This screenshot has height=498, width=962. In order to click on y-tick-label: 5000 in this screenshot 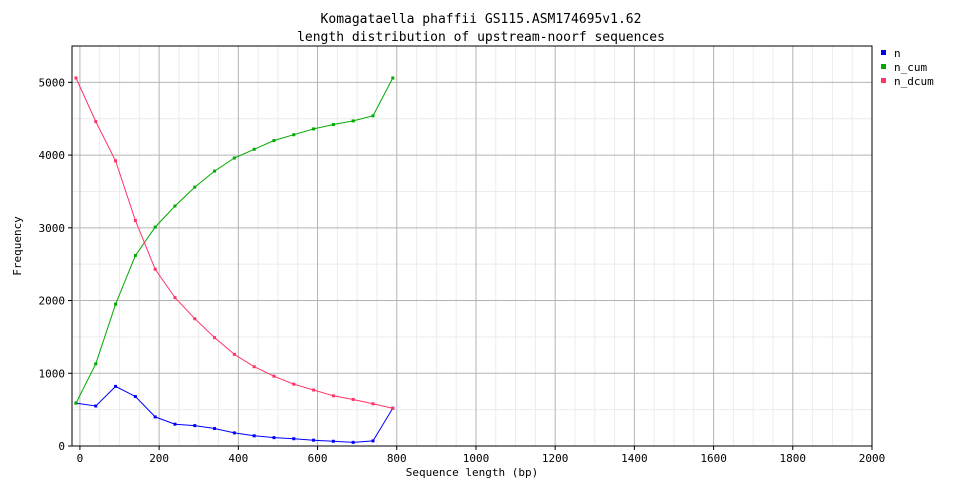, I will do `click(52, 82)`.